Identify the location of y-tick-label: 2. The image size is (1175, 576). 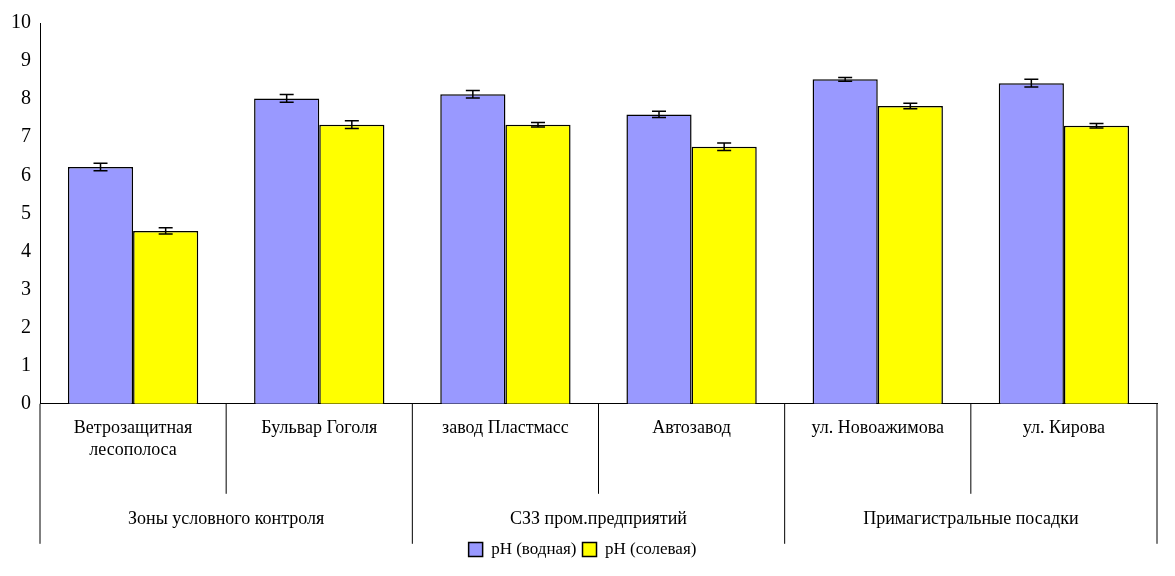
(26, 325).